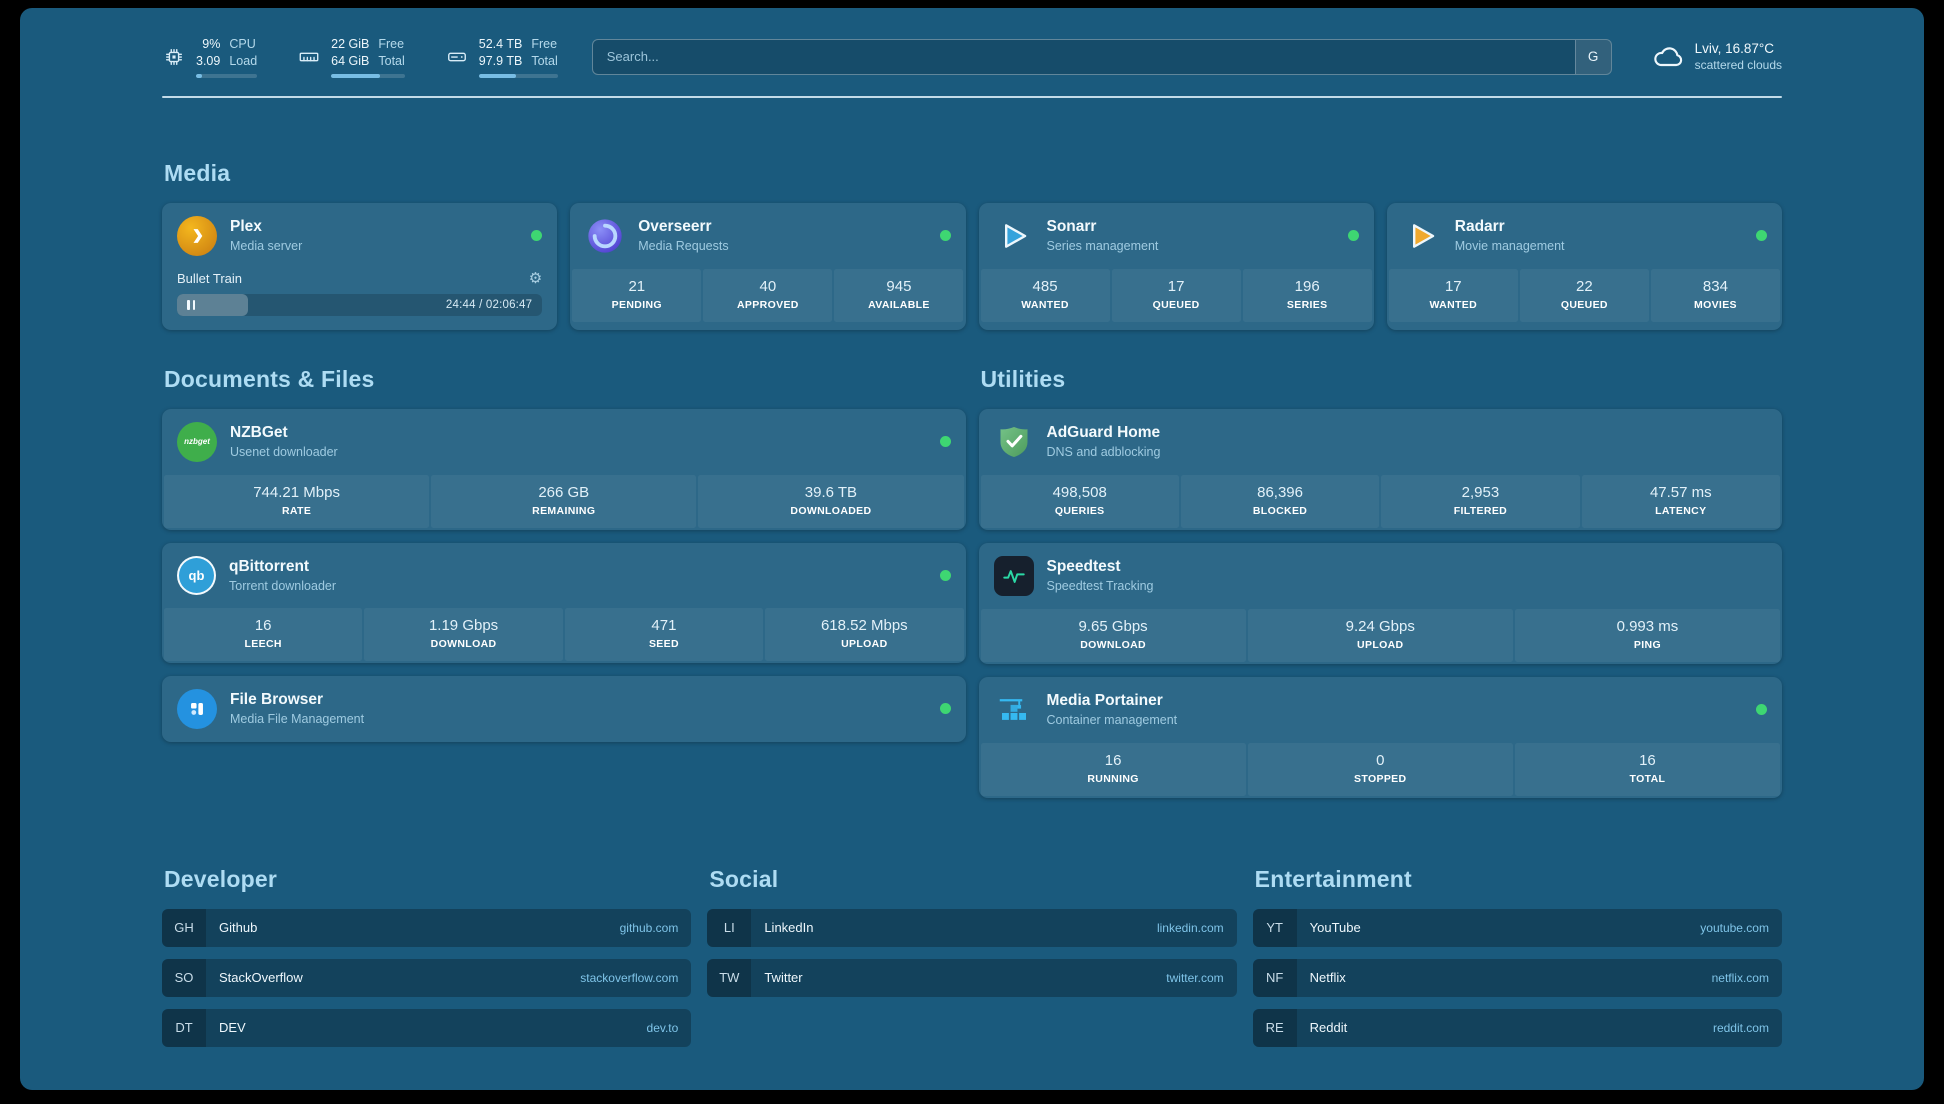 The image size is (1944, 1104). What do you see at coordinates (564, 575) in the screenshot?
I see `qbittorrent-header: qb qBittorrent Torrent downloader` at bounding box center [564, 575].